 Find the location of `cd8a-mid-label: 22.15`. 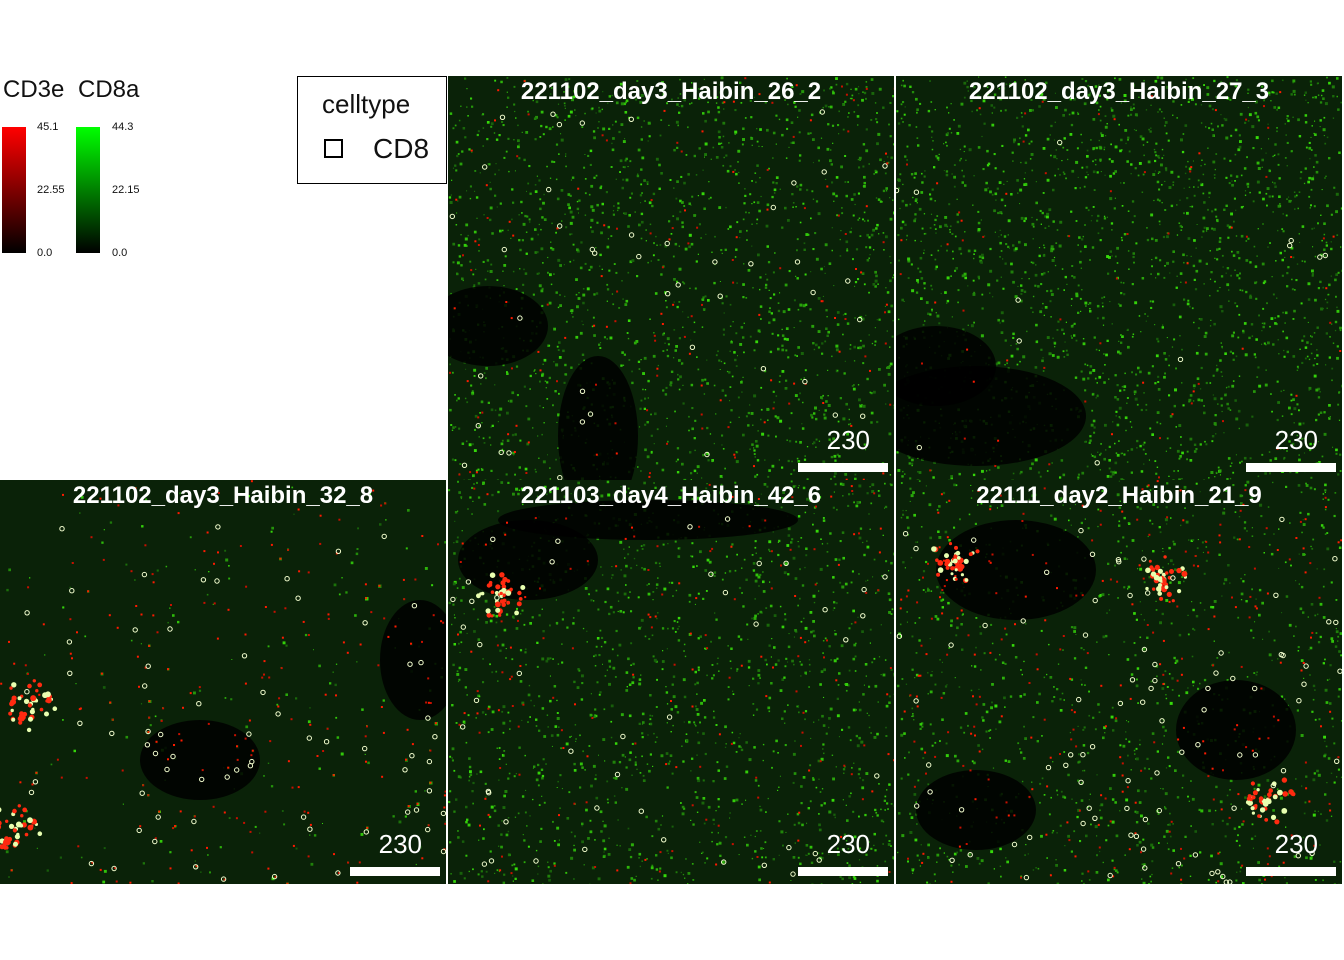

cd8a-mid-label: 22.15 is located at coordinates (126, 190).